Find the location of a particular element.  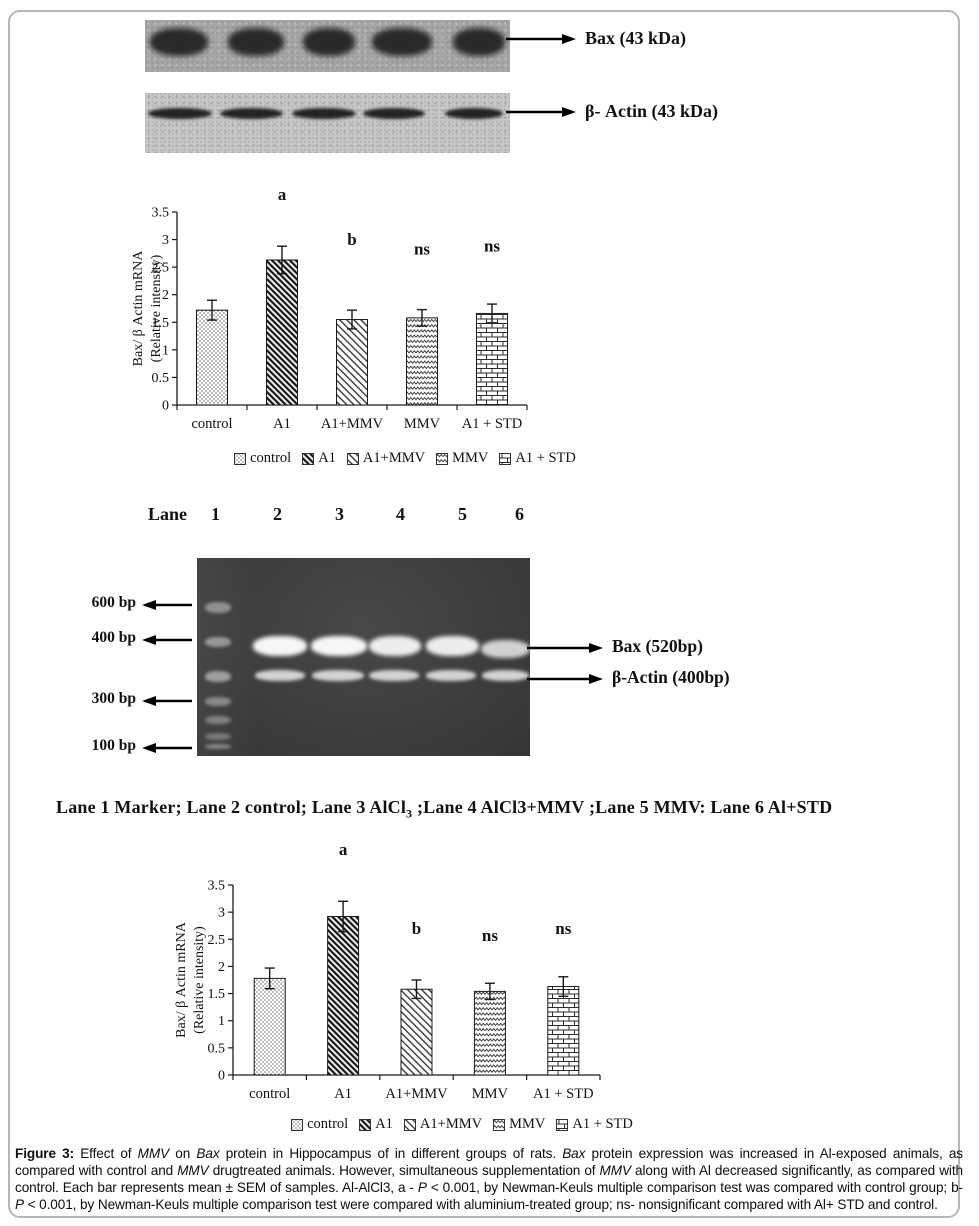

lane-header-title: Lane is located at coordinates (168, 514).